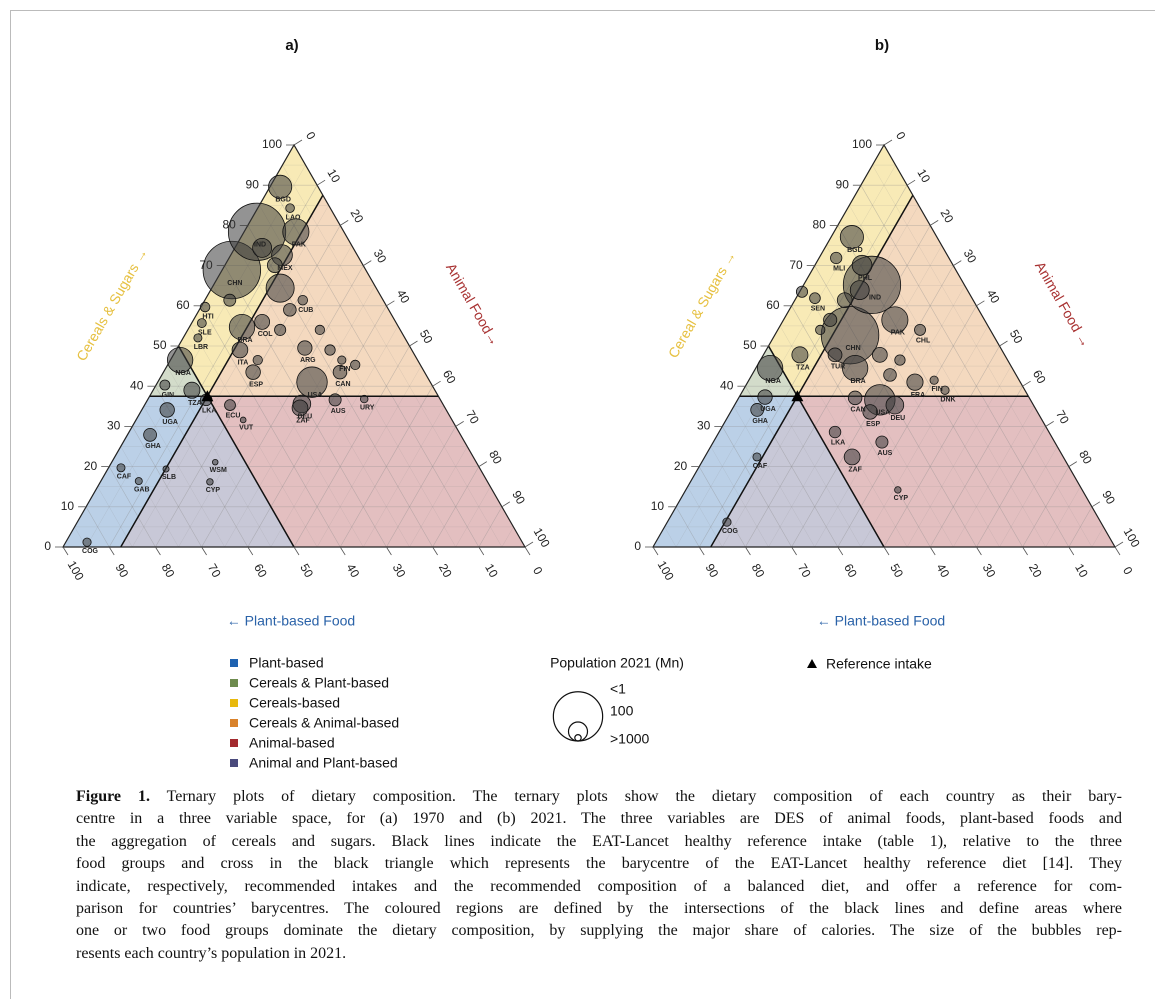  Describe the element at coordinates (426, 336) in the screenshot. I see `animal-tick-label: 50` at that location.